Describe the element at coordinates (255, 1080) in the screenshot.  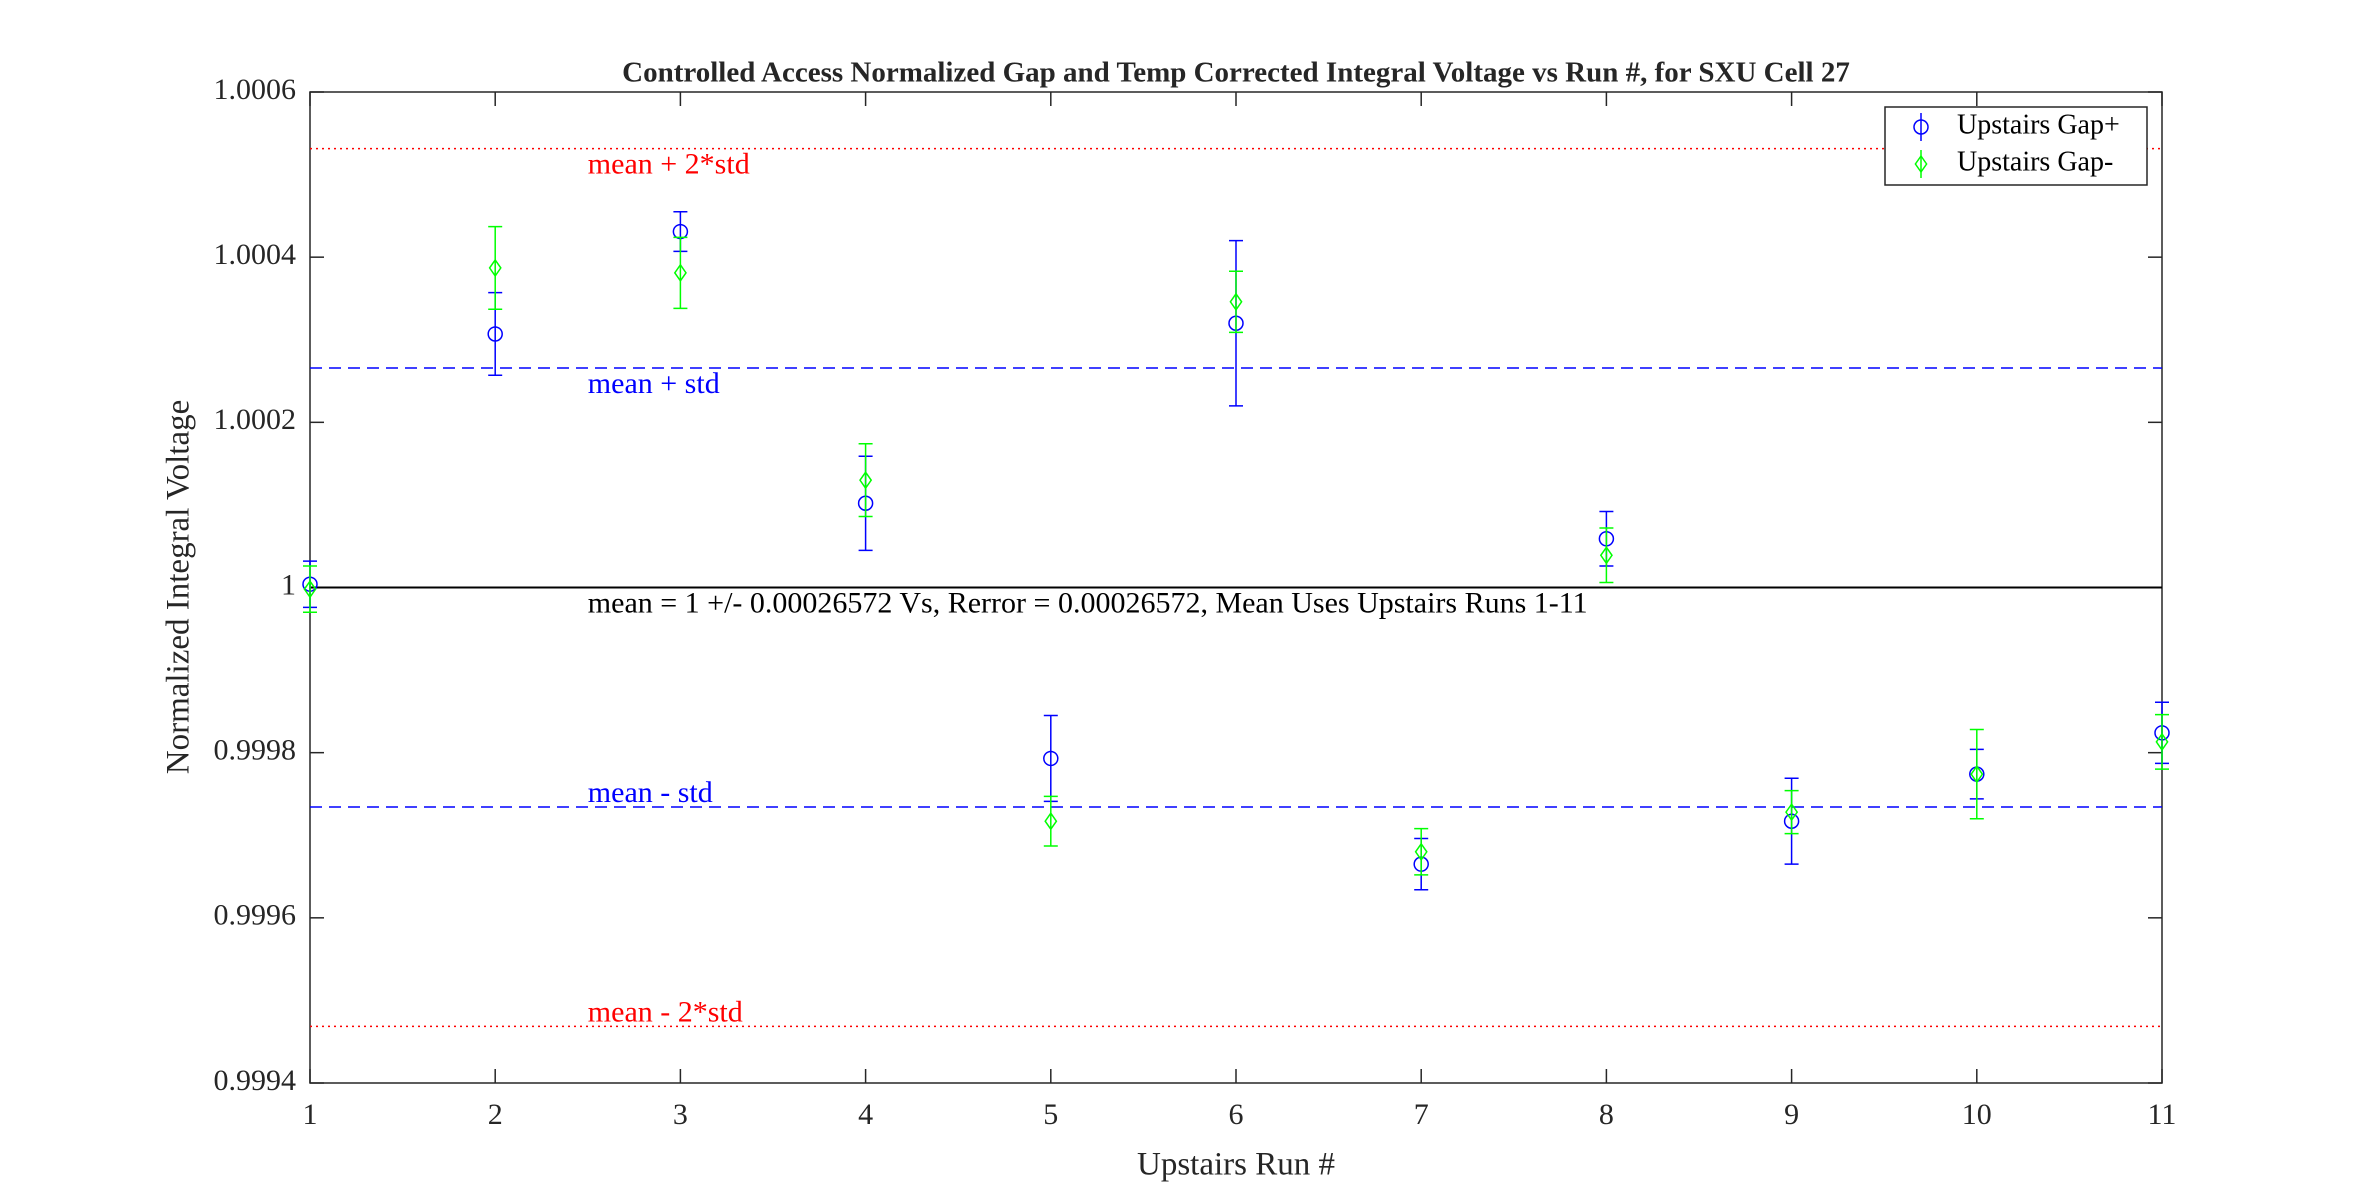
I see `y-tick-label: 0.9994` at that location.